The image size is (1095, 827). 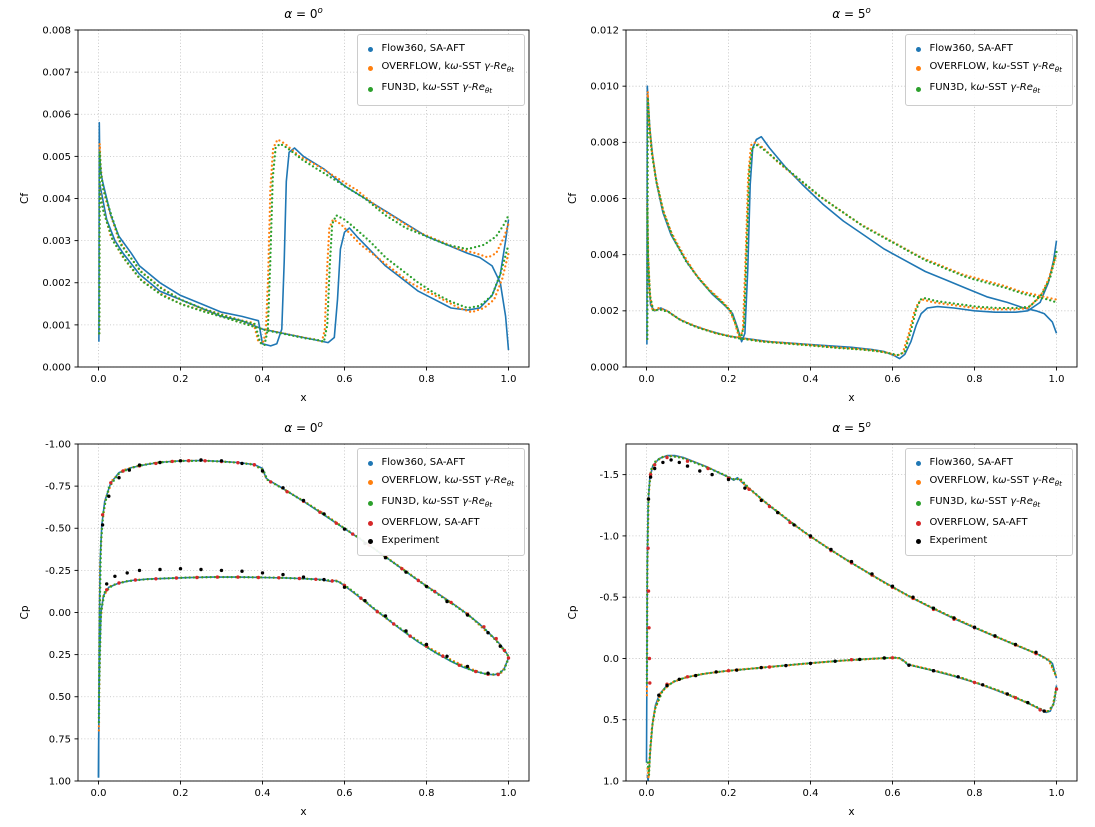 I want to click on text-segment: = 5, so click(x=853, y=428).